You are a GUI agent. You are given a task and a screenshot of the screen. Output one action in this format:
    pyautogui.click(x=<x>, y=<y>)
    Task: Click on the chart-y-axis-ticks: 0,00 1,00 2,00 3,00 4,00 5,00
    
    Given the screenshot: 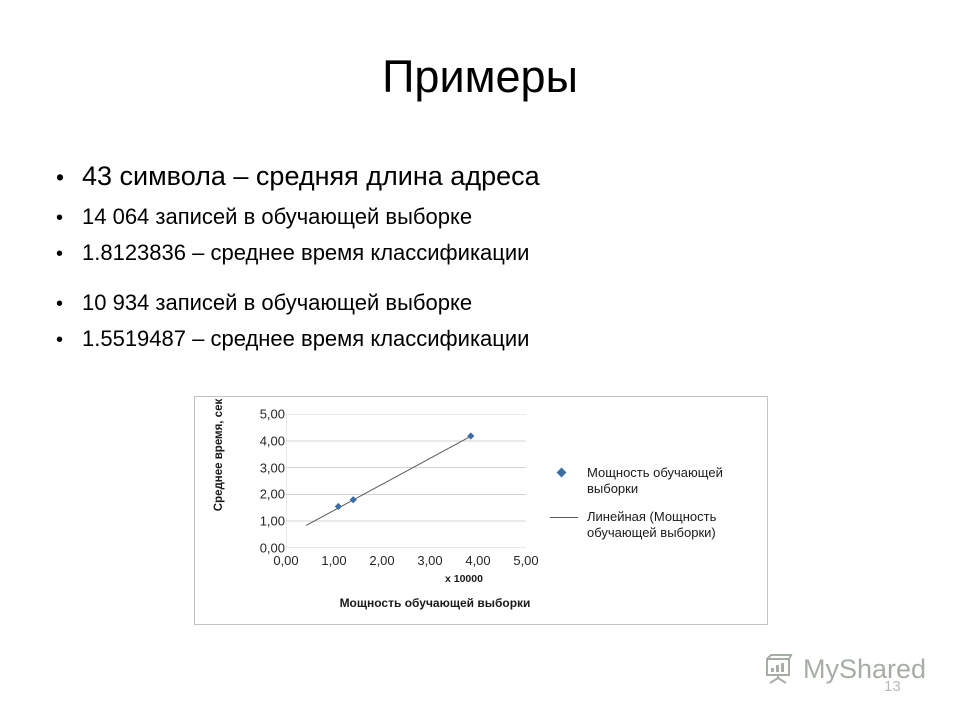 What is the action you would take?
    pyautogui.click(x=261, y=511)
    